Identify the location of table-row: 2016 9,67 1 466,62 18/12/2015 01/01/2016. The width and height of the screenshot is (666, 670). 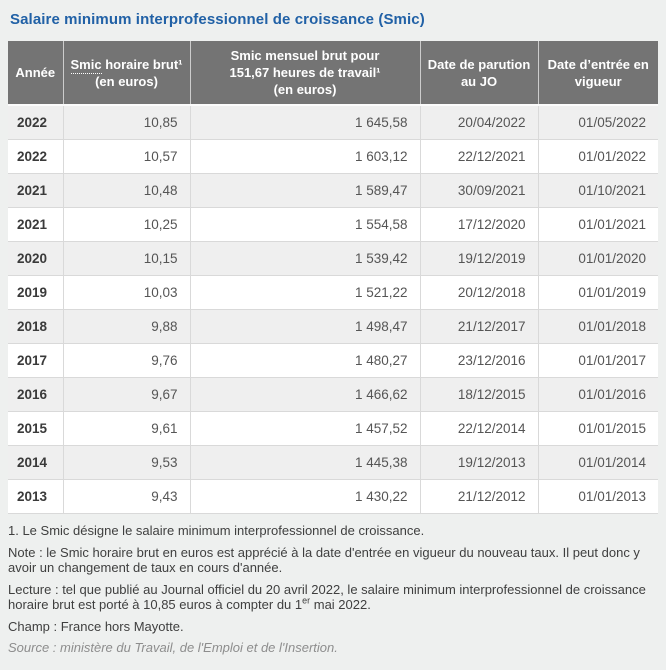
(333, 394).